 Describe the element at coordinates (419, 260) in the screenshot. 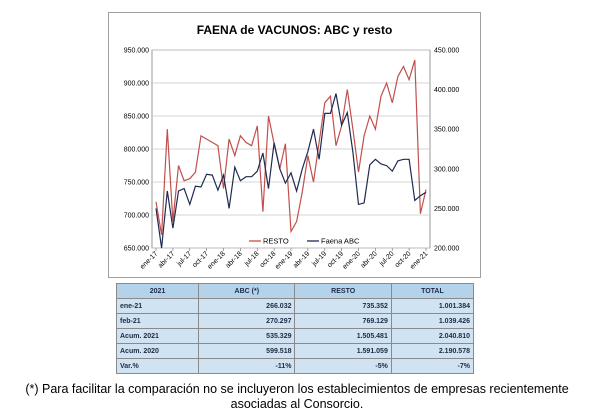

I see `x-tick-label: ene-21` at that location.